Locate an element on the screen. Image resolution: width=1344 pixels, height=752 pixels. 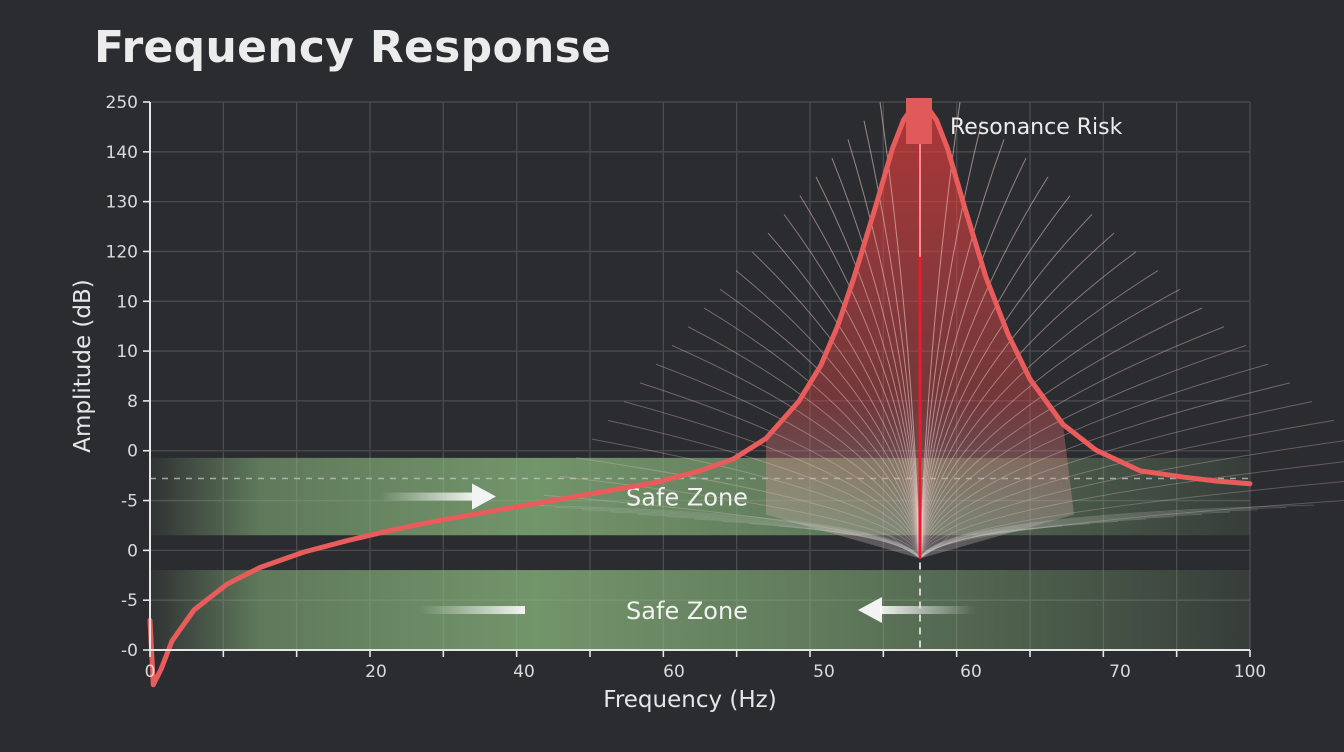
safe-zone-band is located at coordinates (700, 610).